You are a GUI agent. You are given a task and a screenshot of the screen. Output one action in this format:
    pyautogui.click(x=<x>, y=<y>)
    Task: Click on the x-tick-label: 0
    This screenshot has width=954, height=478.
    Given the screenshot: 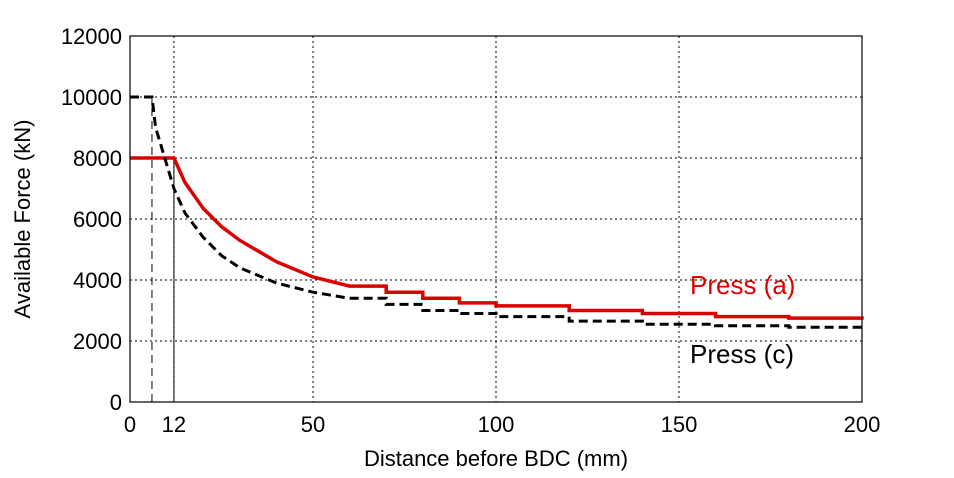 What is the action you would take?
    pyautogui.click(x=130, y=424)
    